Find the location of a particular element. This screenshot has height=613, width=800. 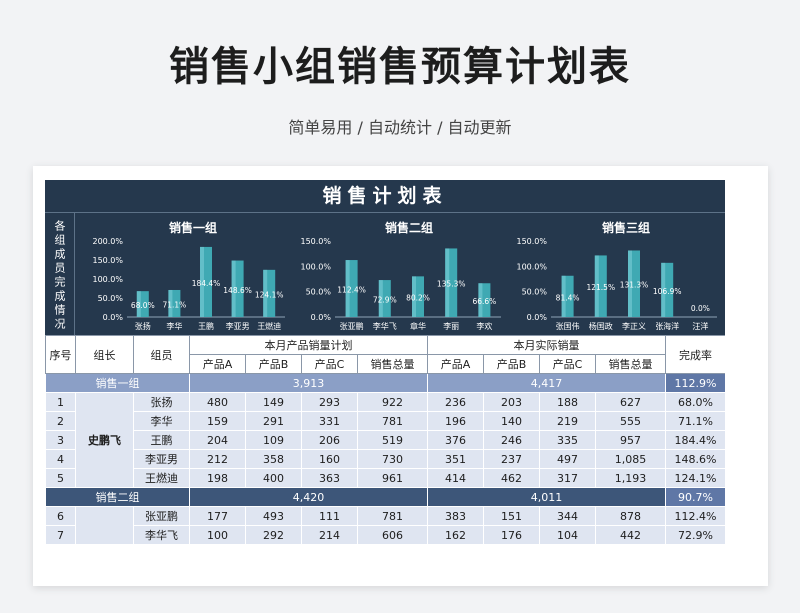

data-label: 80.2% is located at coordinates (418, 298).